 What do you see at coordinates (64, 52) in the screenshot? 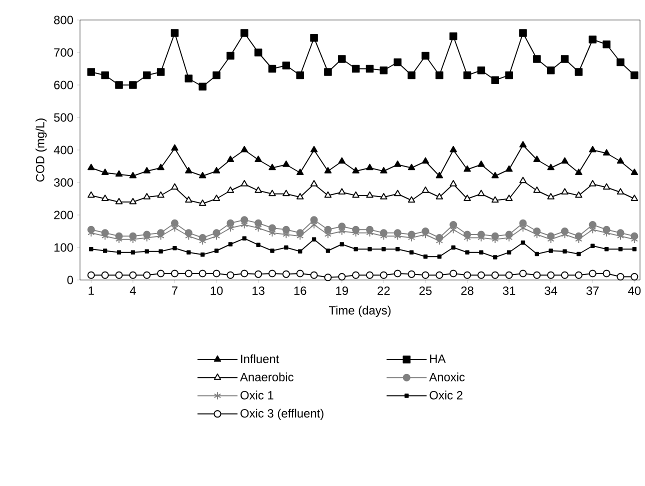
I see `y-tick-label: 700` at bounding box center [64, 52].